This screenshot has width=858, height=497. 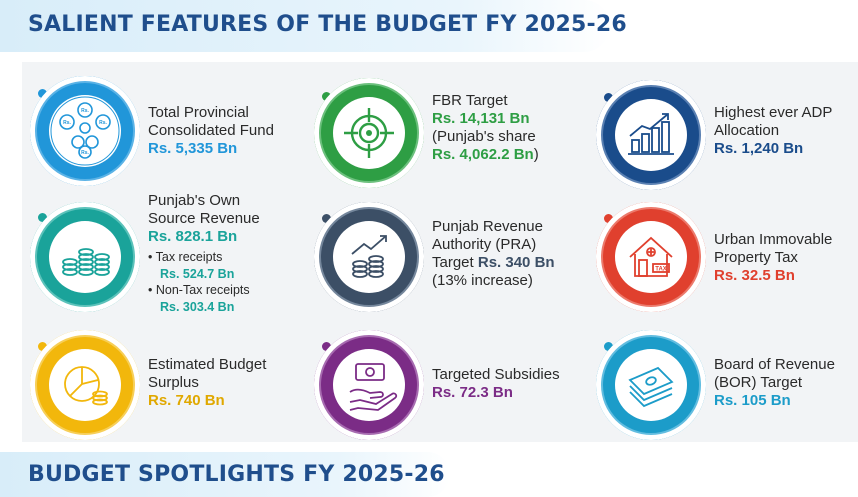 I want to click on target-icon, so click(x=369, y=133).